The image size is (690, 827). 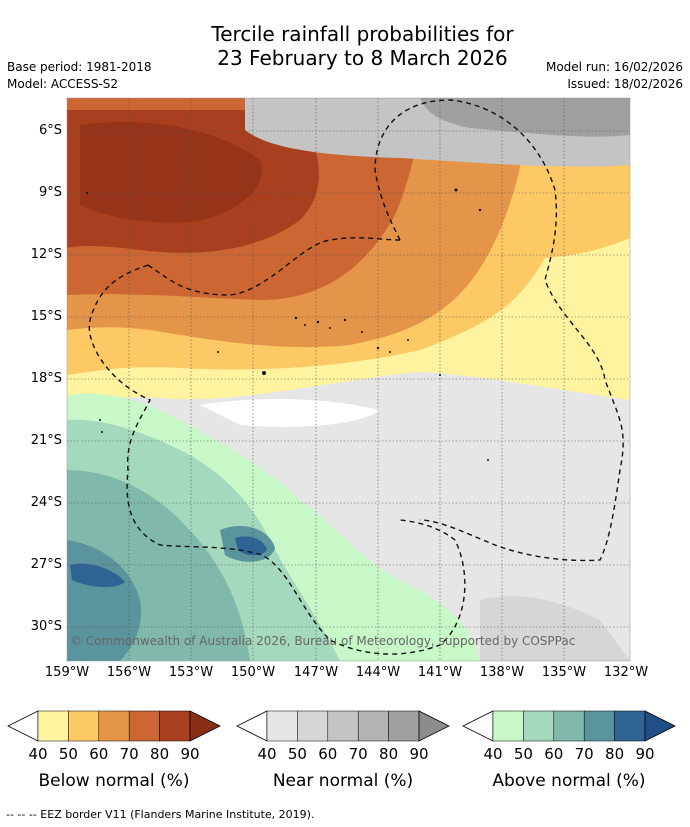 What do you see at coordinates (50, 192) in the screenshot?
I see `lat-tick: 9°S` at bounding box center [50, 192].